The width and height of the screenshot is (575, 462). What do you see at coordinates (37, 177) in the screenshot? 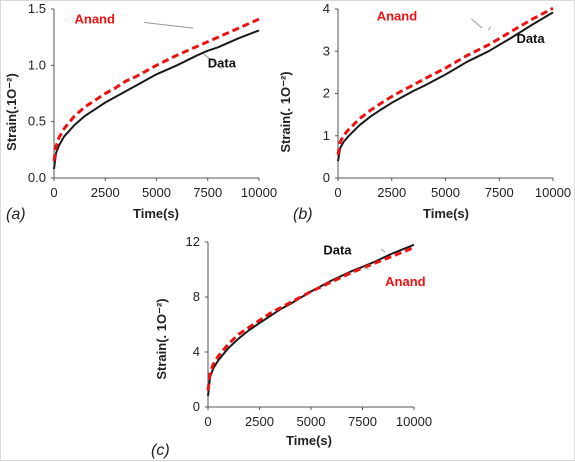
I see `y-tick-label: 0.0` at bounding box center [37, 177].